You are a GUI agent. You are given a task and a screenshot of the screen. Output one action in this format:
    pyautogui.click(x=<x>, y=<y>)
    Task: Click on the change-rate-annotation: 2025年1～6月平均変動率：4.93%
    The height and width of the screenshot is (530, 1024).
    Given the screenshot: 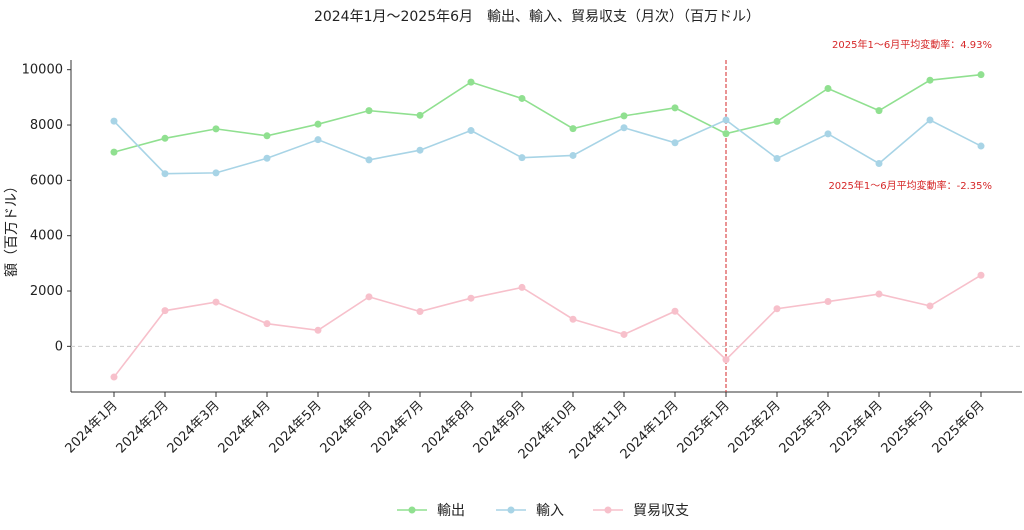 What is the action you would take?
    pyautogui.click(x=912, y=44)
    